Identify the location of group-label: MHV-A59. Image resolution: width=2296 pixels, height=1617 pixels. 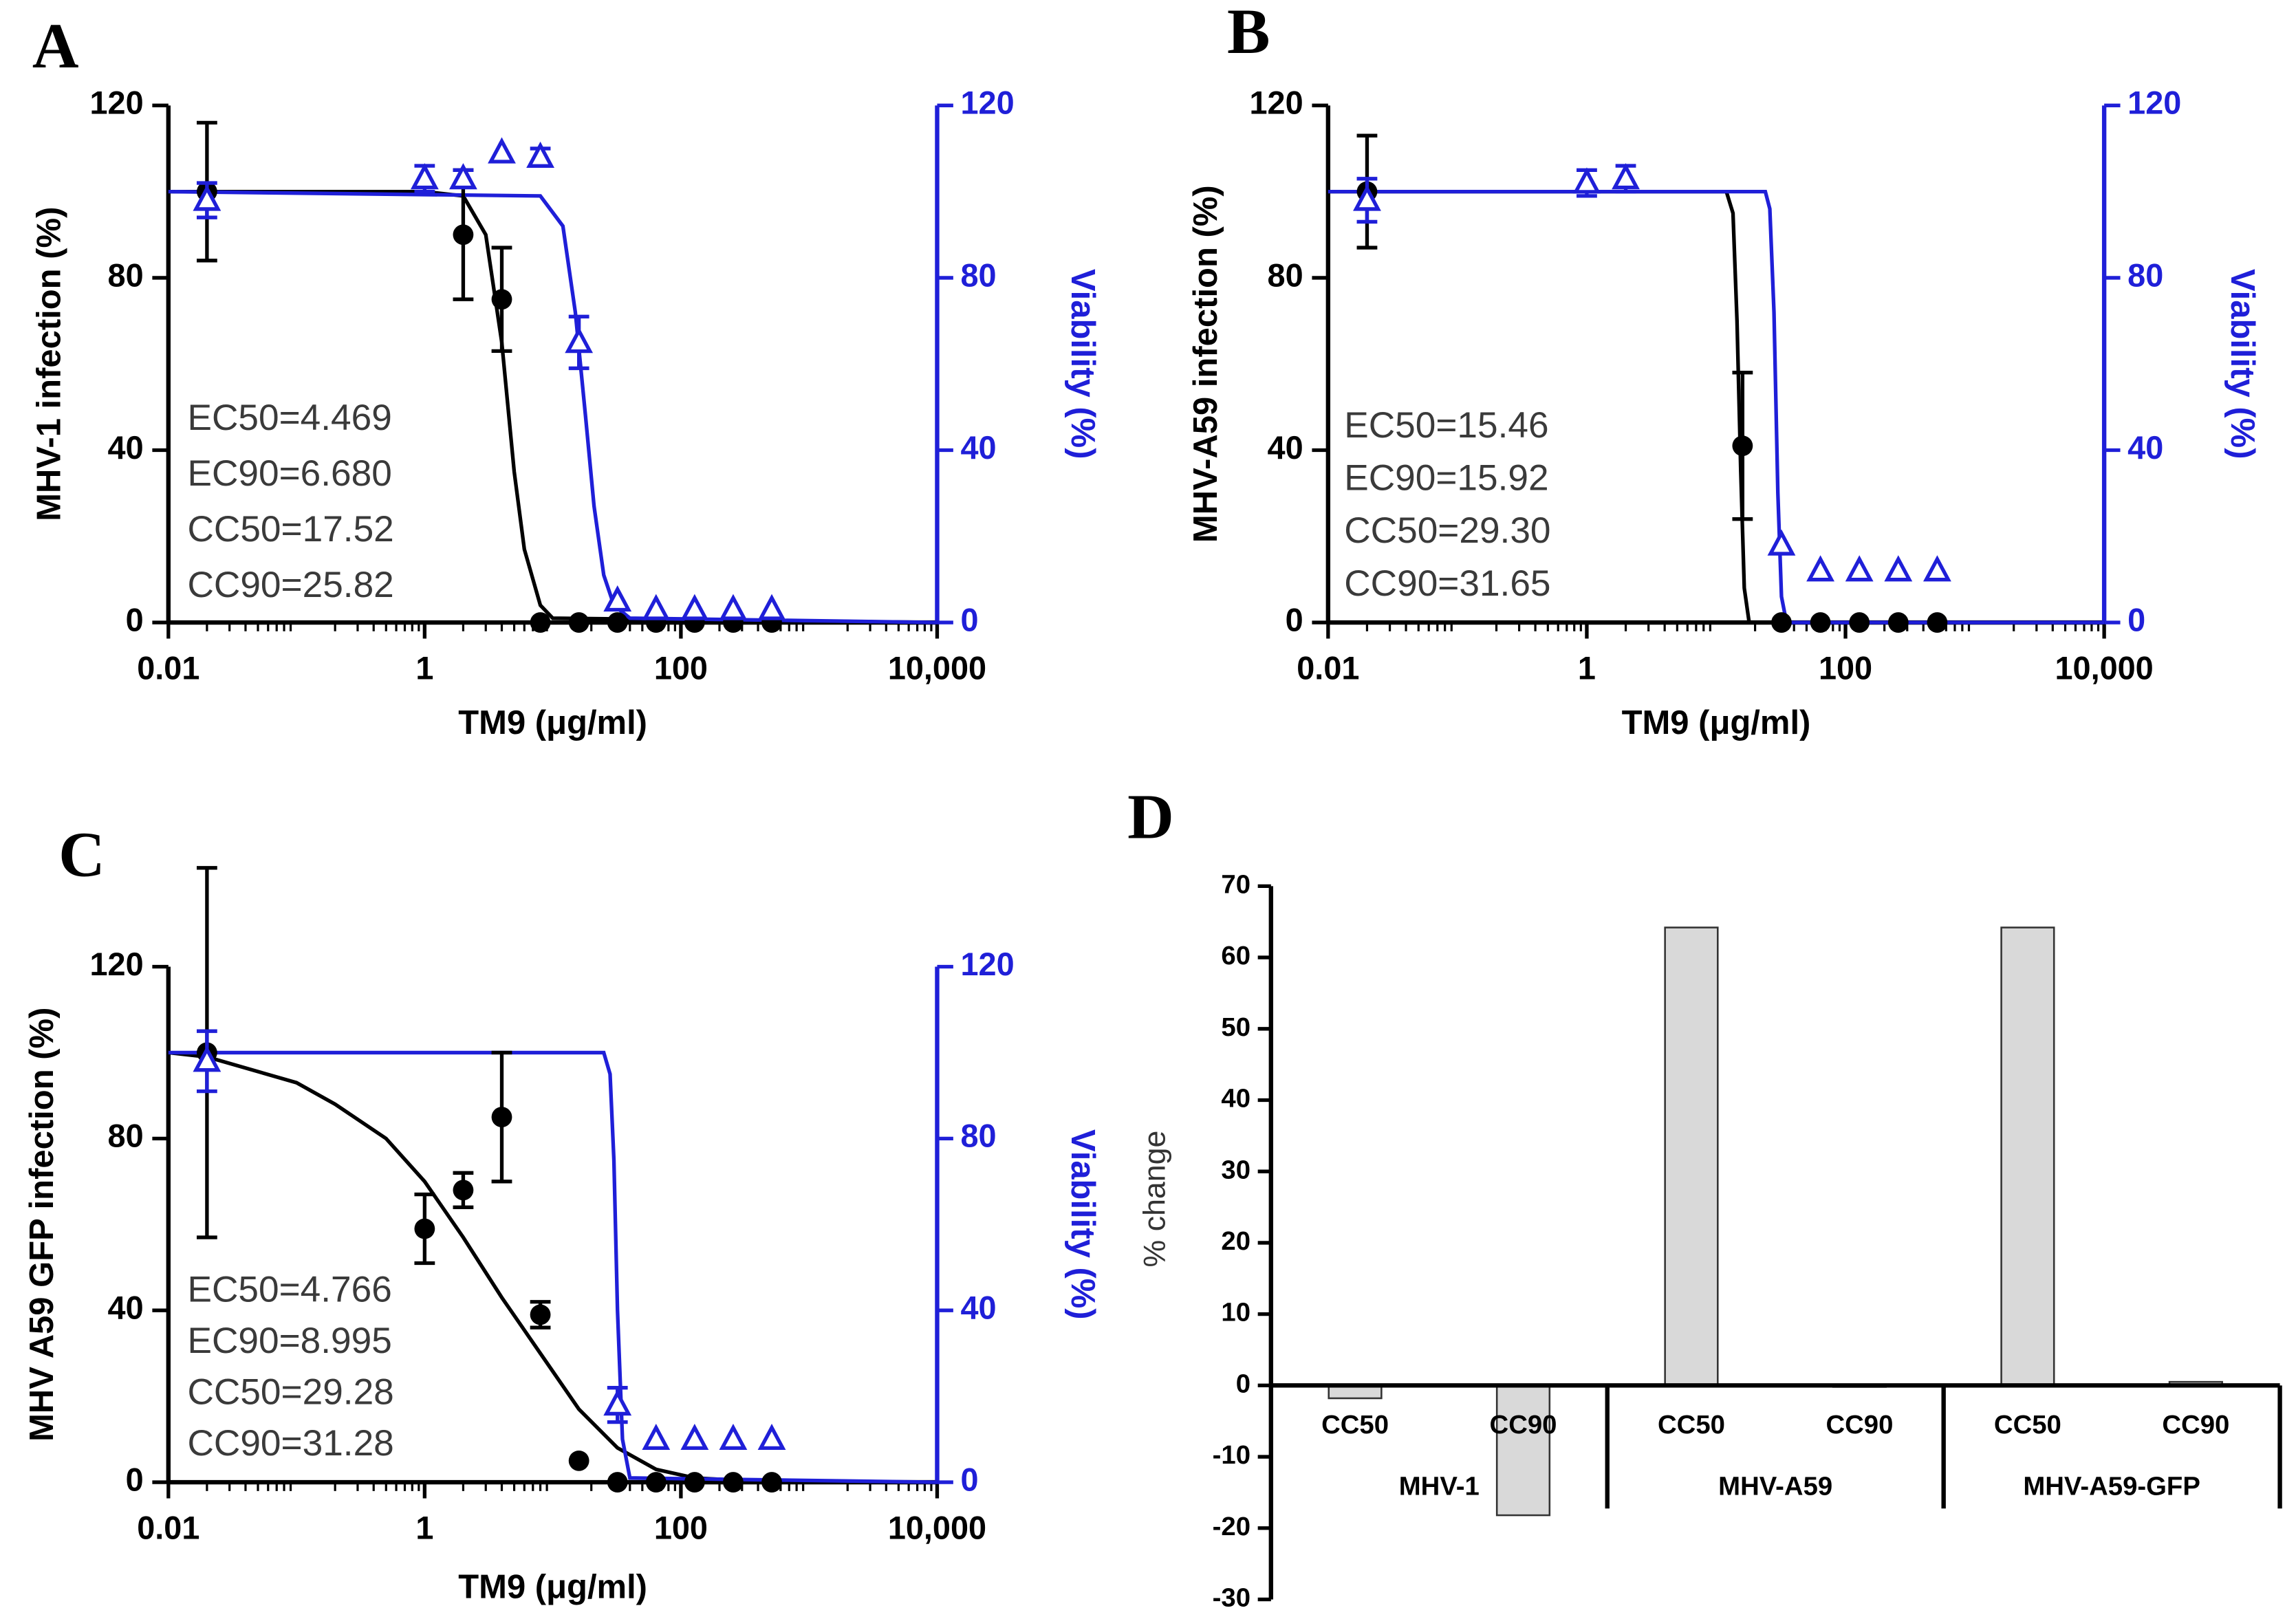
(1775, 1486).